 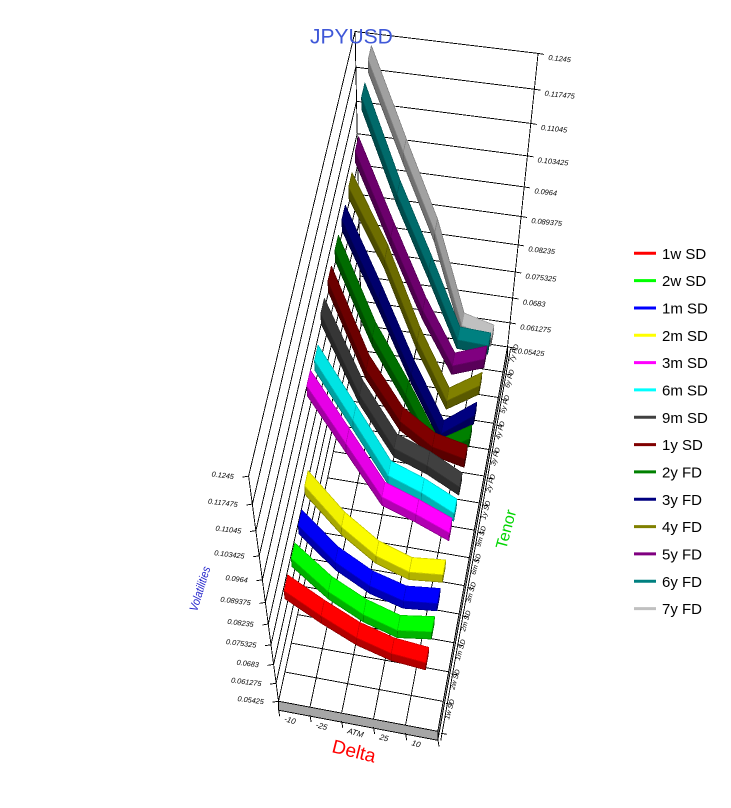 I want to click on svg-text: JPYUSD, so click(x=351, y=37).